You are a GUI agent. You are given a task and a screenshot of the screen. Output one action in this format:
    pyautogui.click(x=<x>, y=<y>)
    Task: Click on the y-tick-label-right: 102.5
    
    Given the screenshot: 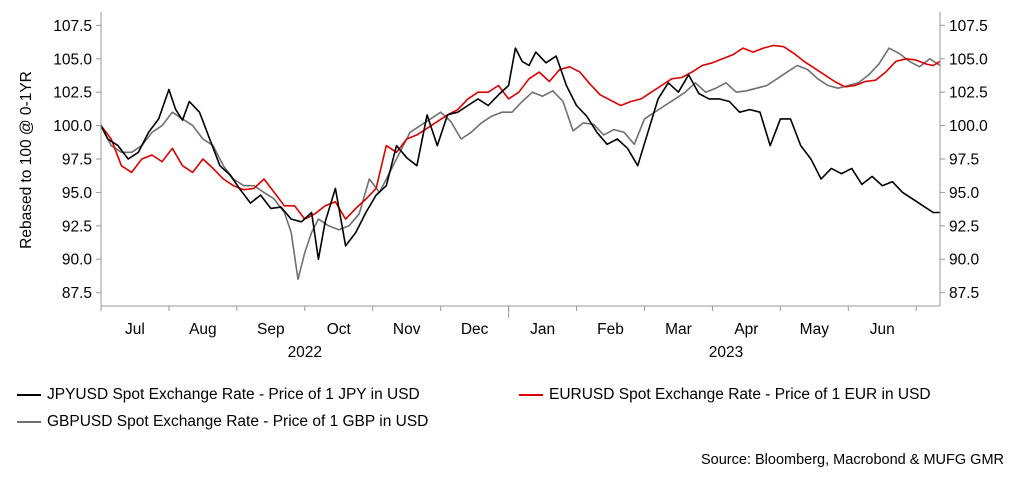 What is the action you would take?
    pyautogui.click(x=968, y=93)
    